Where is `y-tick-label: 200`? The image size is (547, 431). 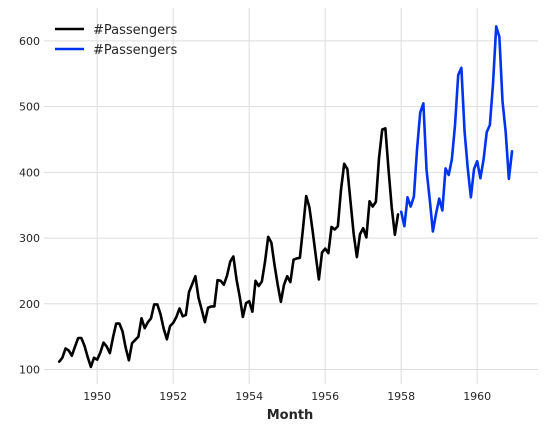 y-tick-label: 200 is located at coordinates (29, 304).